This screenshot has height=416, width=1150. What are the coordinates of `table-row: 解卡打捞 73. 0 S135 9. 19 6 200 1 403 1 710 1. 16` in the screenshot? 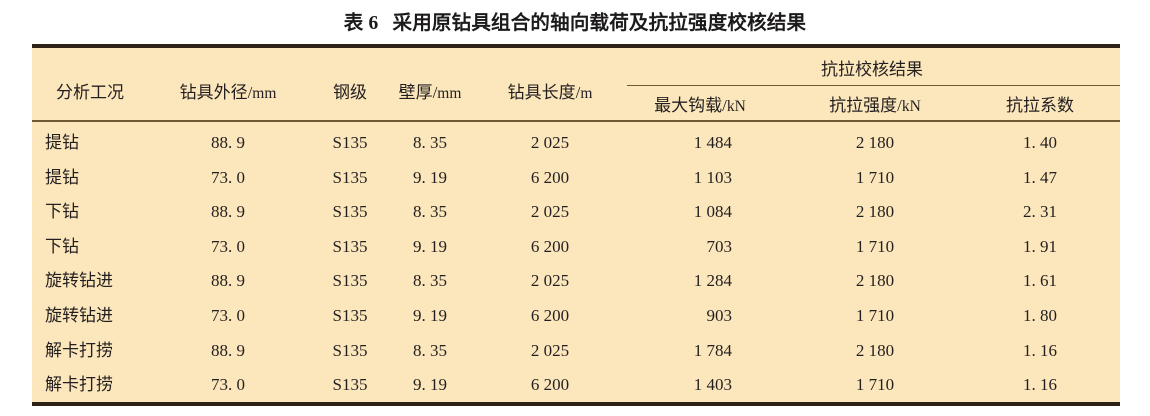 It's located at (576, 384).